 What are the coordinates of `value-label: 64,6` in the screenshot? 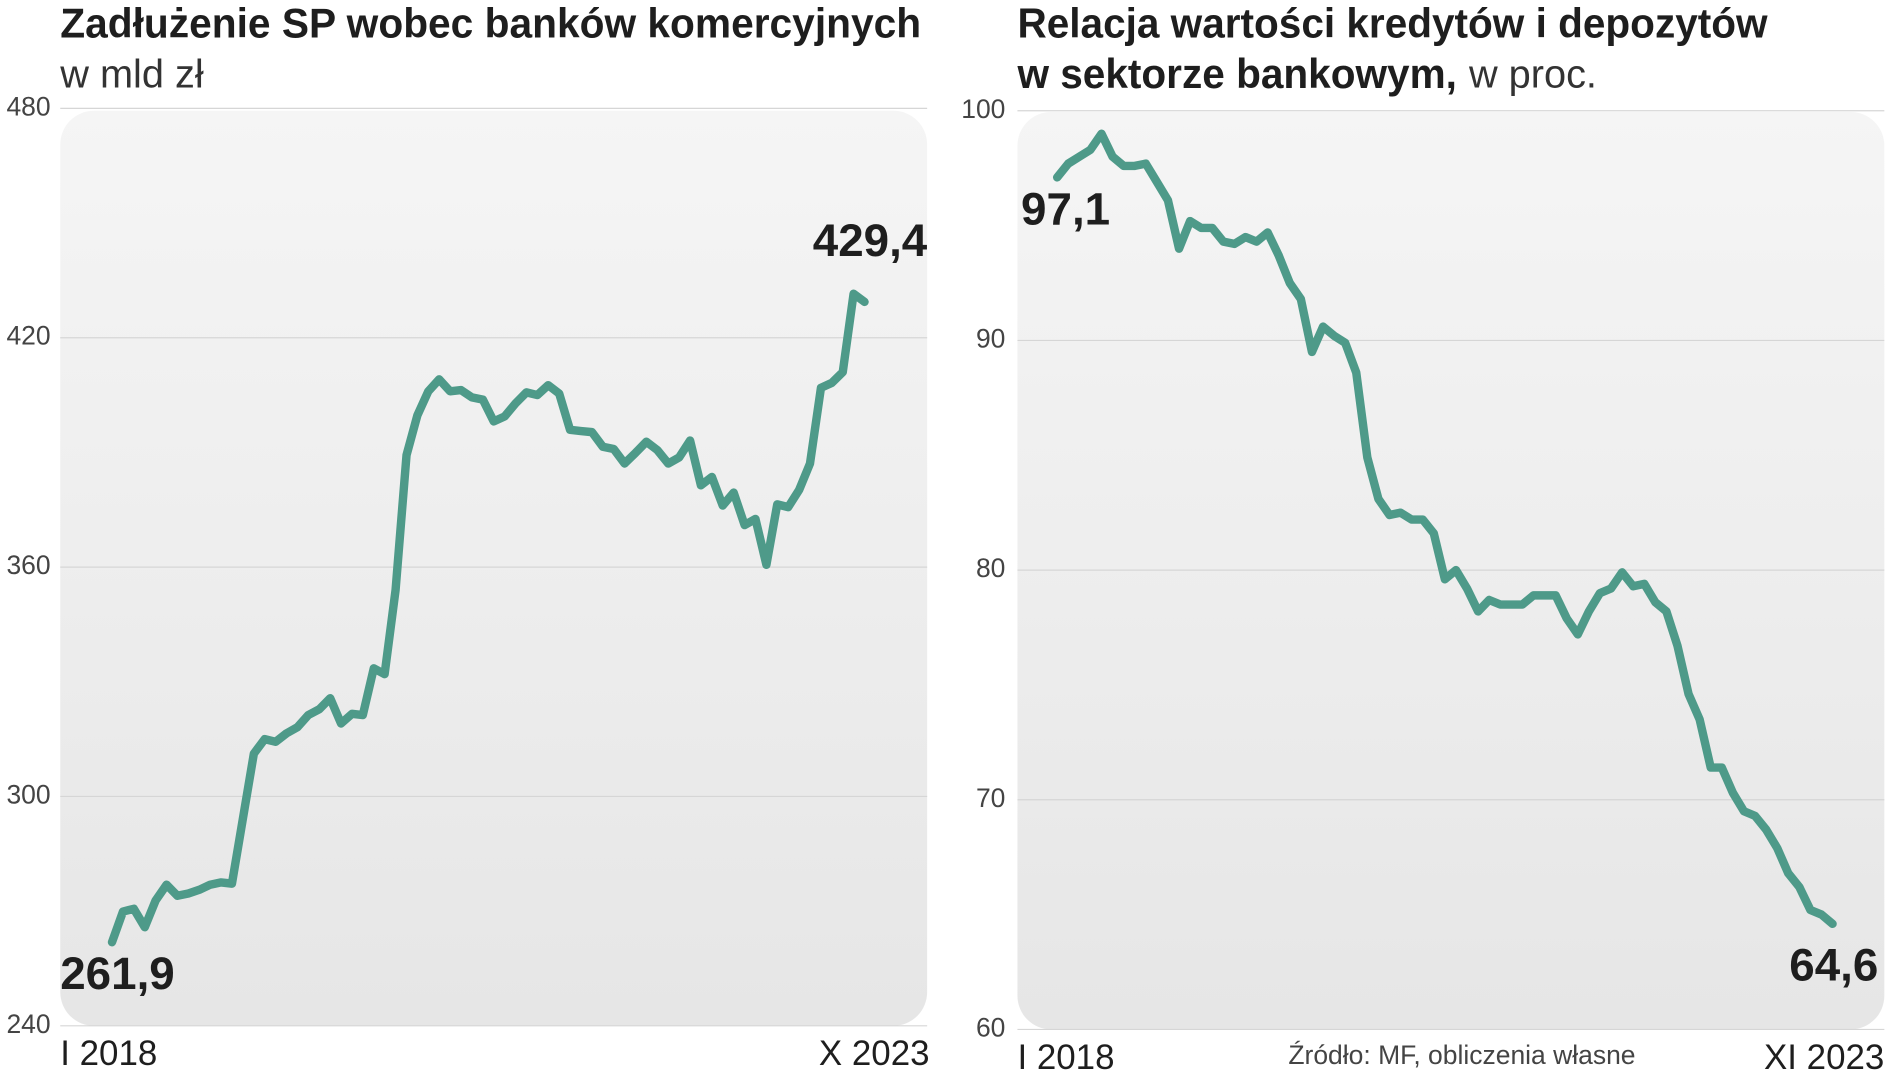 It's located at (1833, 964).